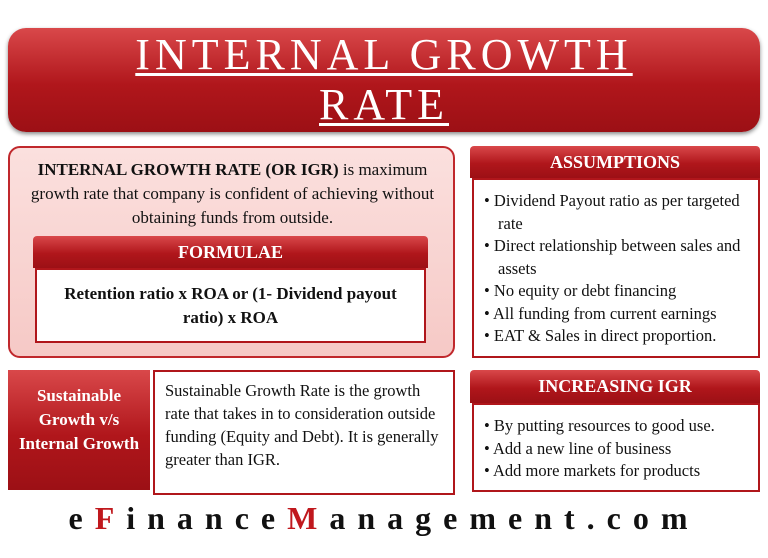 The width and height of the screenshot is (768, 558). What do you see at coordinates (615, 162) in the screenshot?
I see `assumptions-heading: ASSUMPTIONS` at bounding box center [615, 162].